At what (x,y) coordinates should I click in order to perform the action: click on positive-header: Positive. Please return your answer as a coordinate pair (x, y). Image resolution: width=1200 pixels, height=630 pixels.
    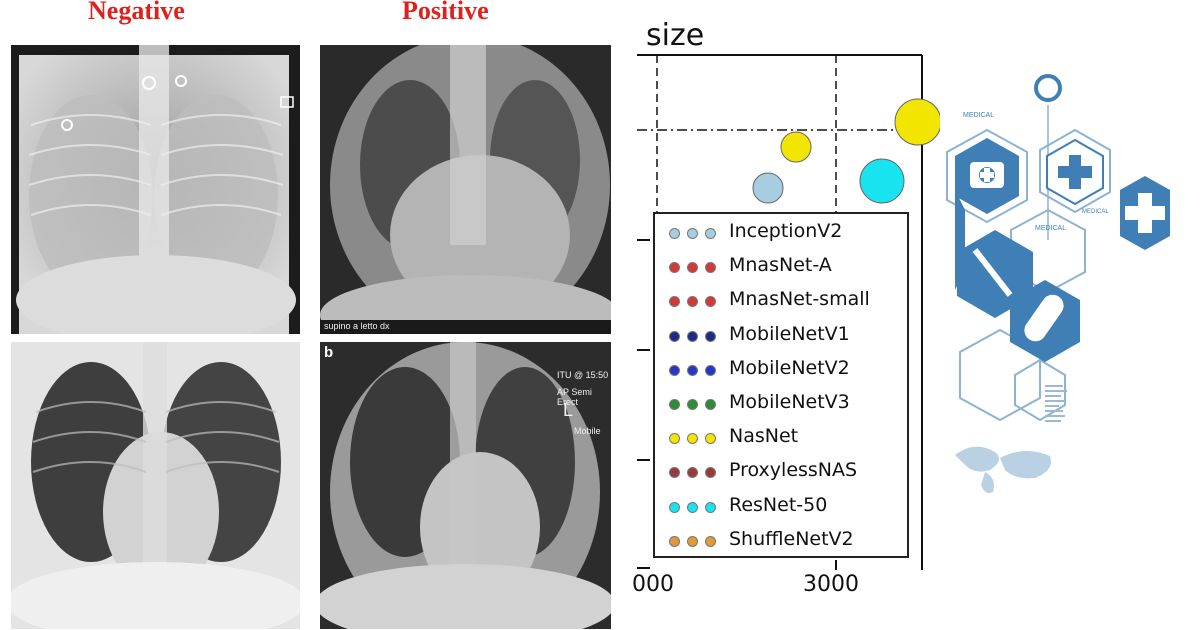
    Looking at the image, I should click on (445, 12).